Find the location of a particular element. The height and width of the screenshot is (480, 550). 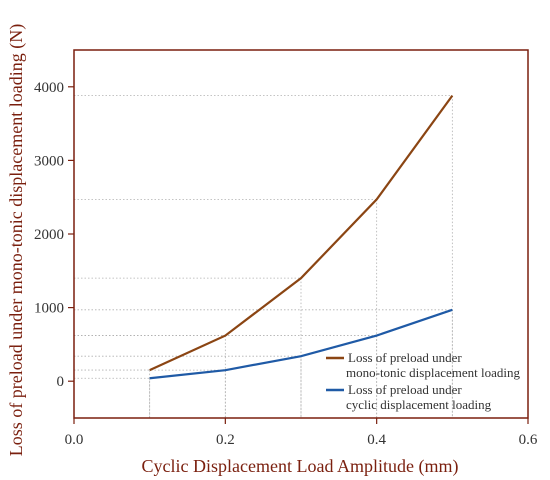

x-axis-title: Cyclic Displacement Load Amplitude (mm) is located at coordinates (300, 466).